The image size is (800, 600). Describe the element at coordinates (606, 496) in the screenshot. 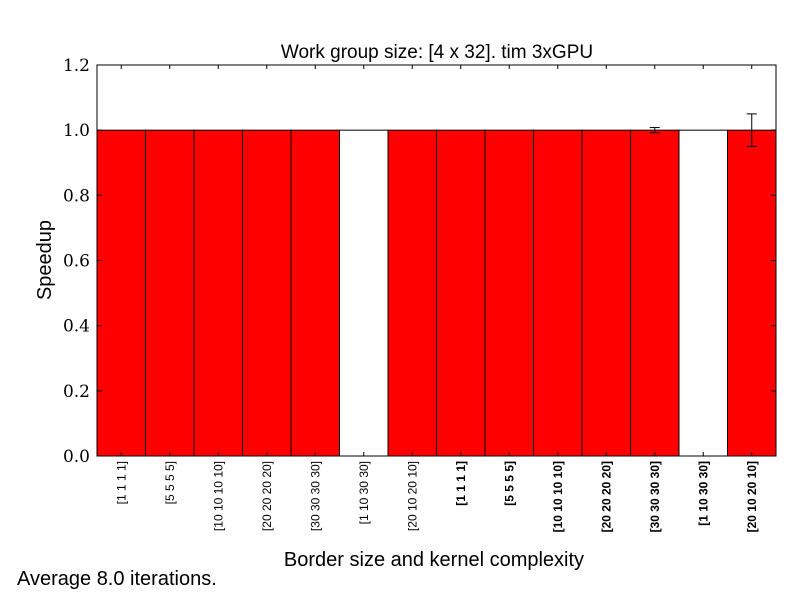

I see `x-tick-label-11: [20 20 20 20]` at that location.